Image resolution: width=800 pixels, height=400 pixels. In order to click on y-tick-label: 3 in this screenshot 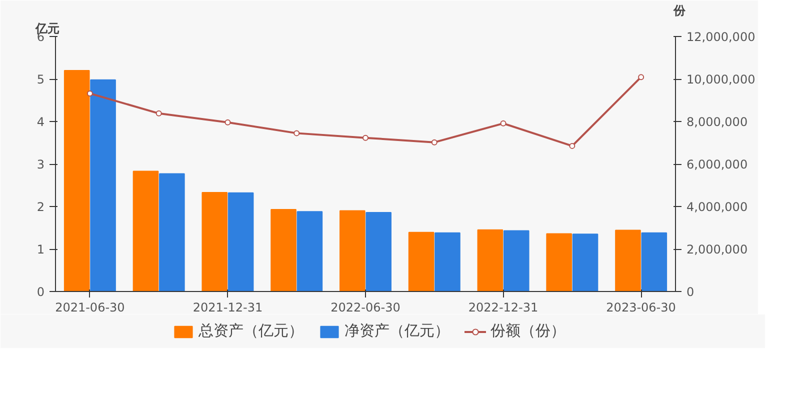, I will do `click(40, 165)`.